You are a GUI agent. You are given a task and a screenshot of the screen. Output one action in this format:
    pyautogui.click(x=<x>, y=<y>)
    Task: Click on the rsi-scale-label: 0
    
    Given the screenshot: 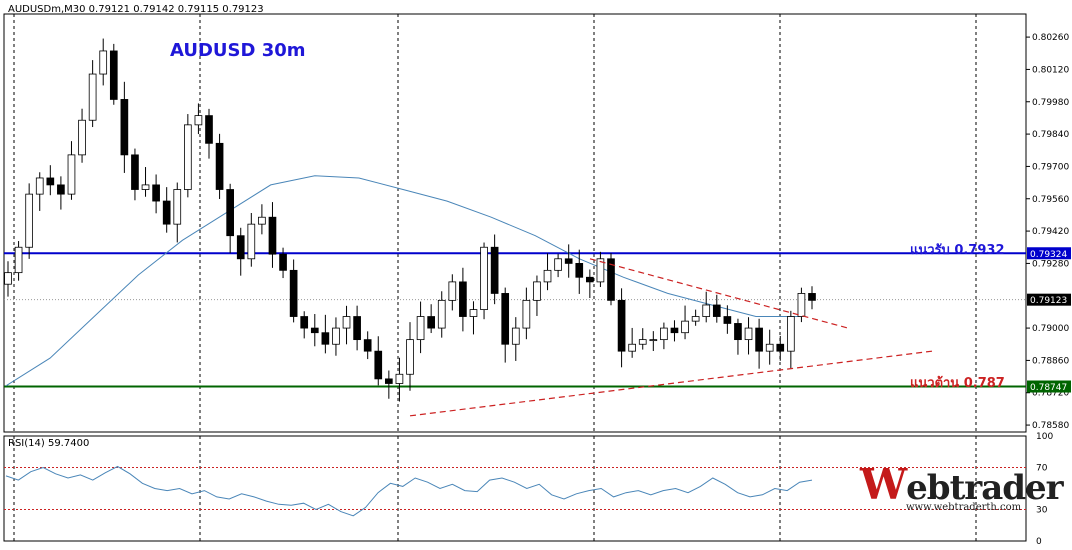 What is the action you would take?
    pyautogui.click(x=1039, y=542)
    